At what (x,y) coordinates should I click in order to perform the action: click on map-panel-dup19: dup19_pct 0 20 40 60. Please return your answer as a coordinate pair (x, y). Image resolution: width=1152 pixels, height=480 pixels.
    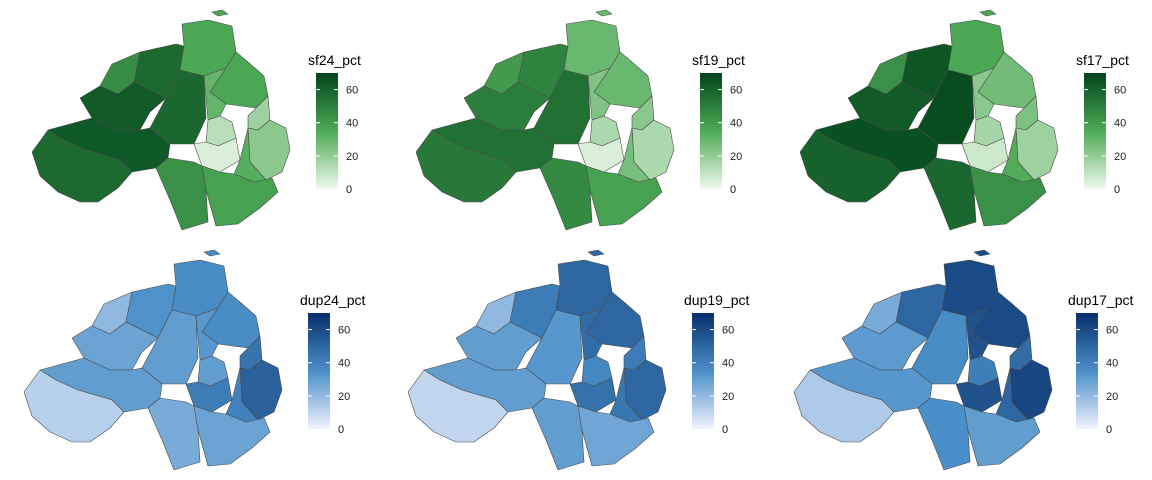
    Looking at the image, I should click on (578, 360).